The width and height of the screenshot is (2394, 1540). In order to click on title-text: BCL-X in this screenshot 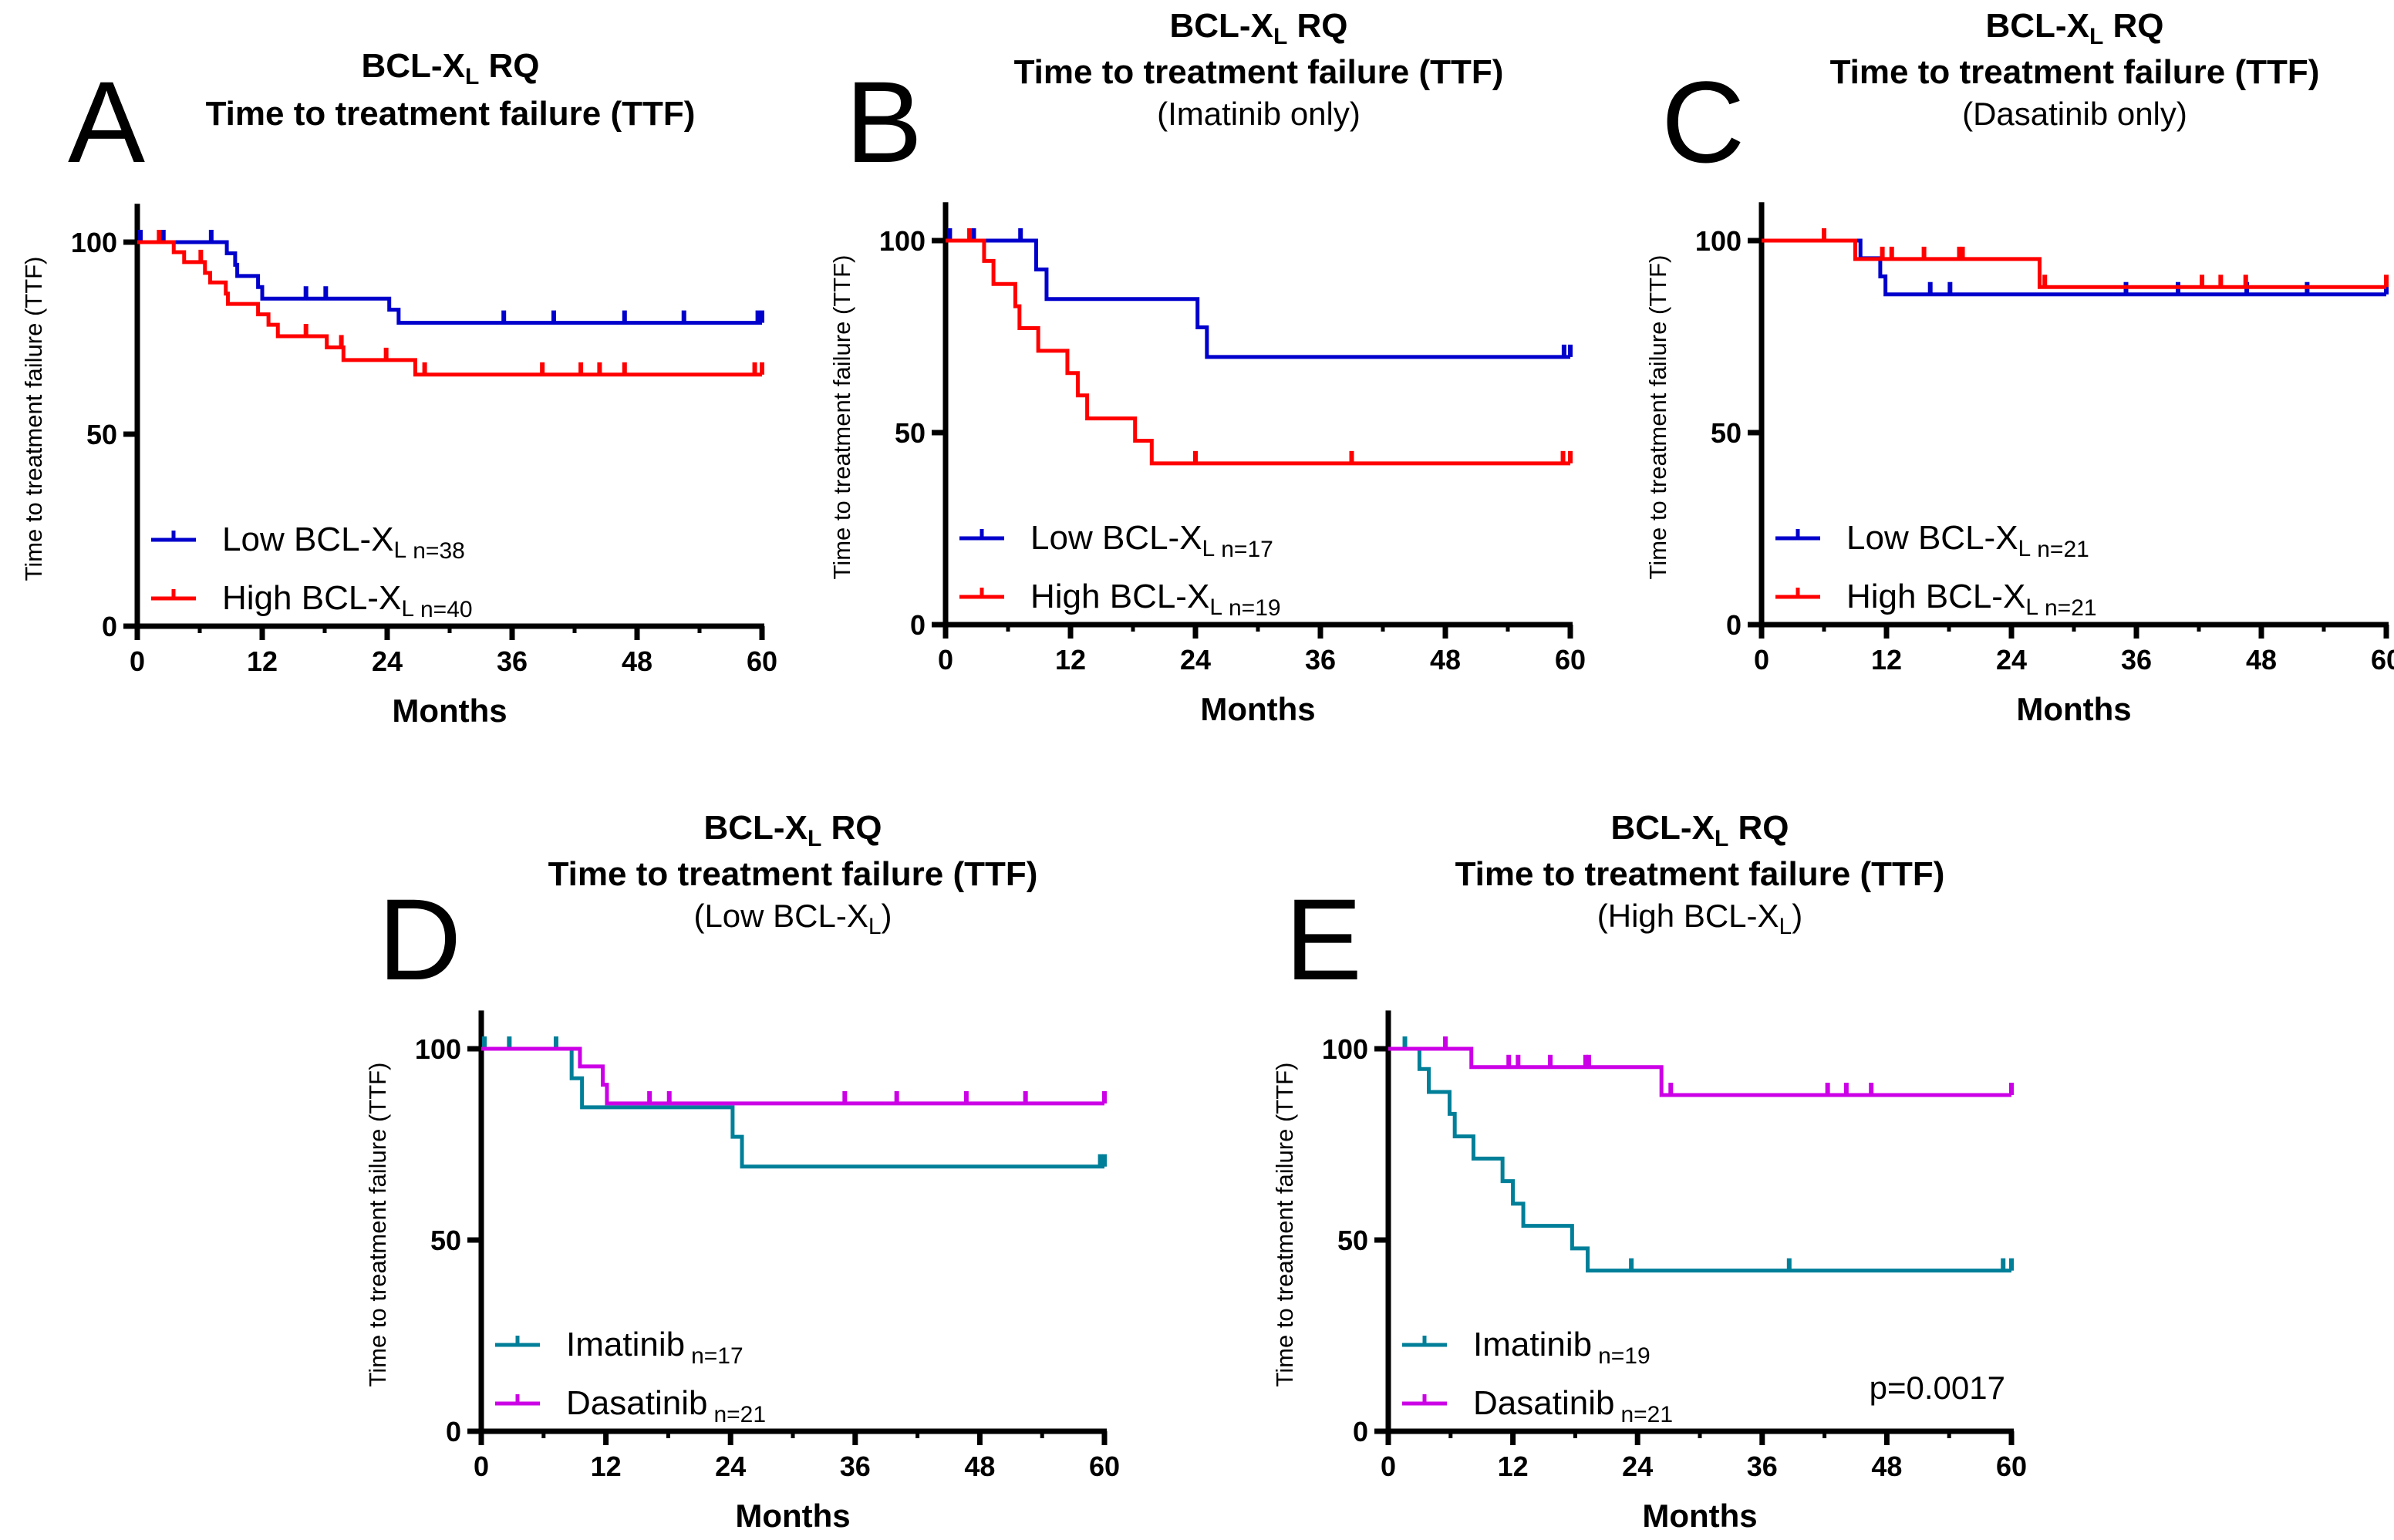, I will do `click(413, 66)`.